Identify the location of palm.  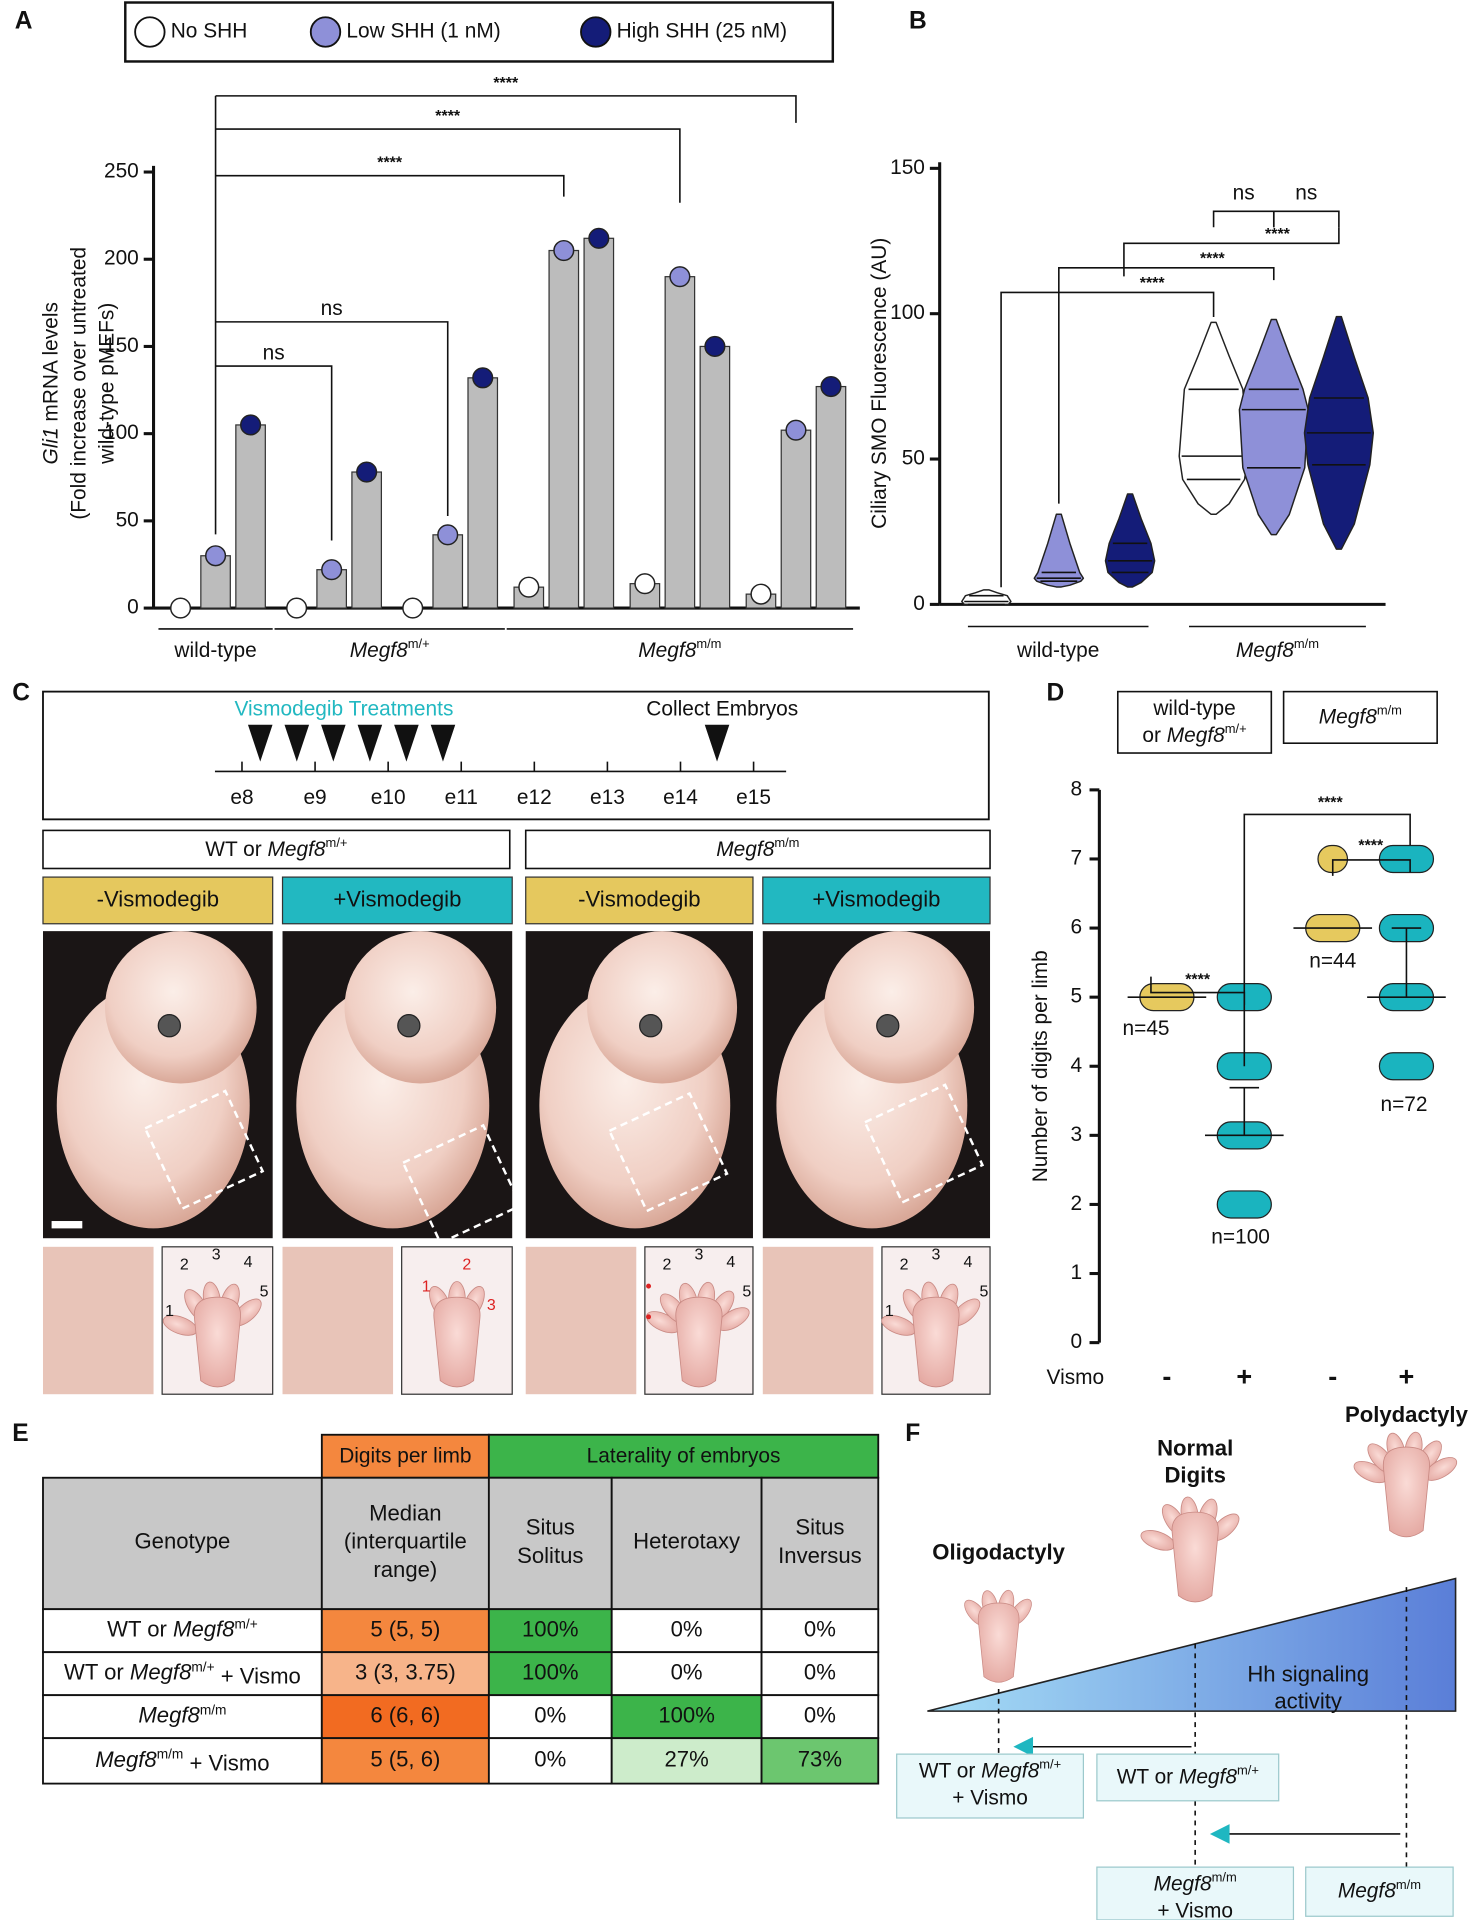
(457, 1342).